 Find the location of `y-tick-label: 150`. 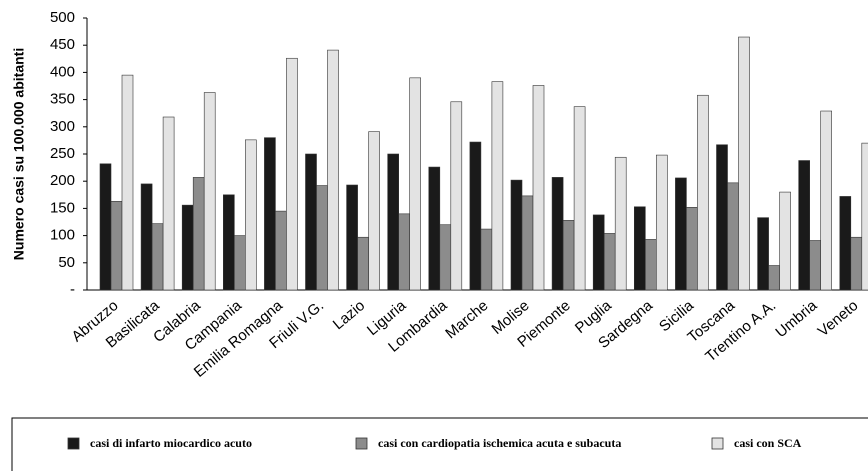

y-tick-label: 150 is located at coordinates (62, 207).